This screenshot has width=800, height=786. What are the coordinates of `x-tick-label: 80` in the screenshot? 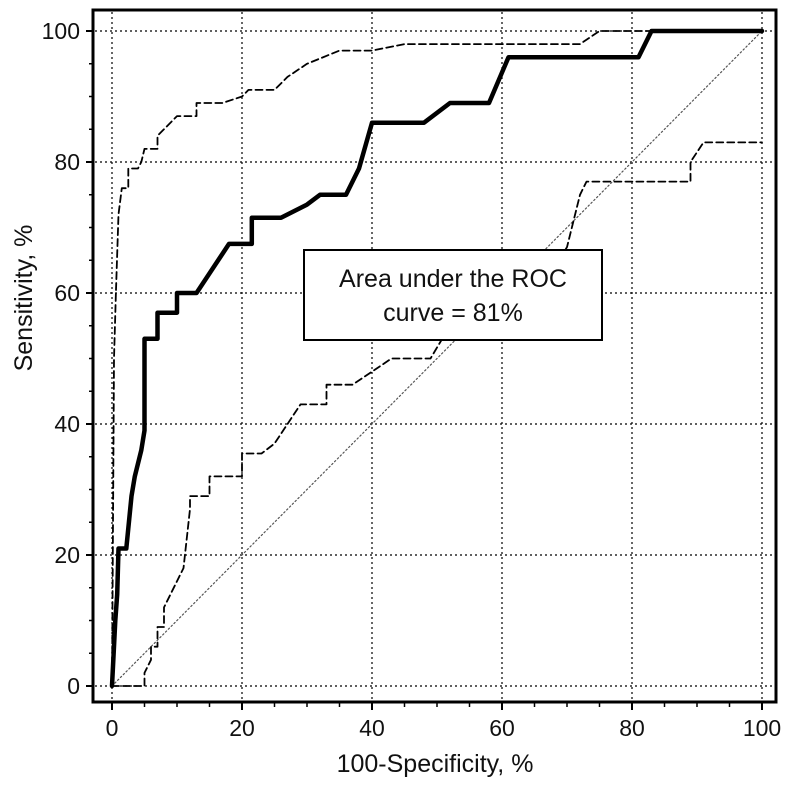 It's located at (632, 728).